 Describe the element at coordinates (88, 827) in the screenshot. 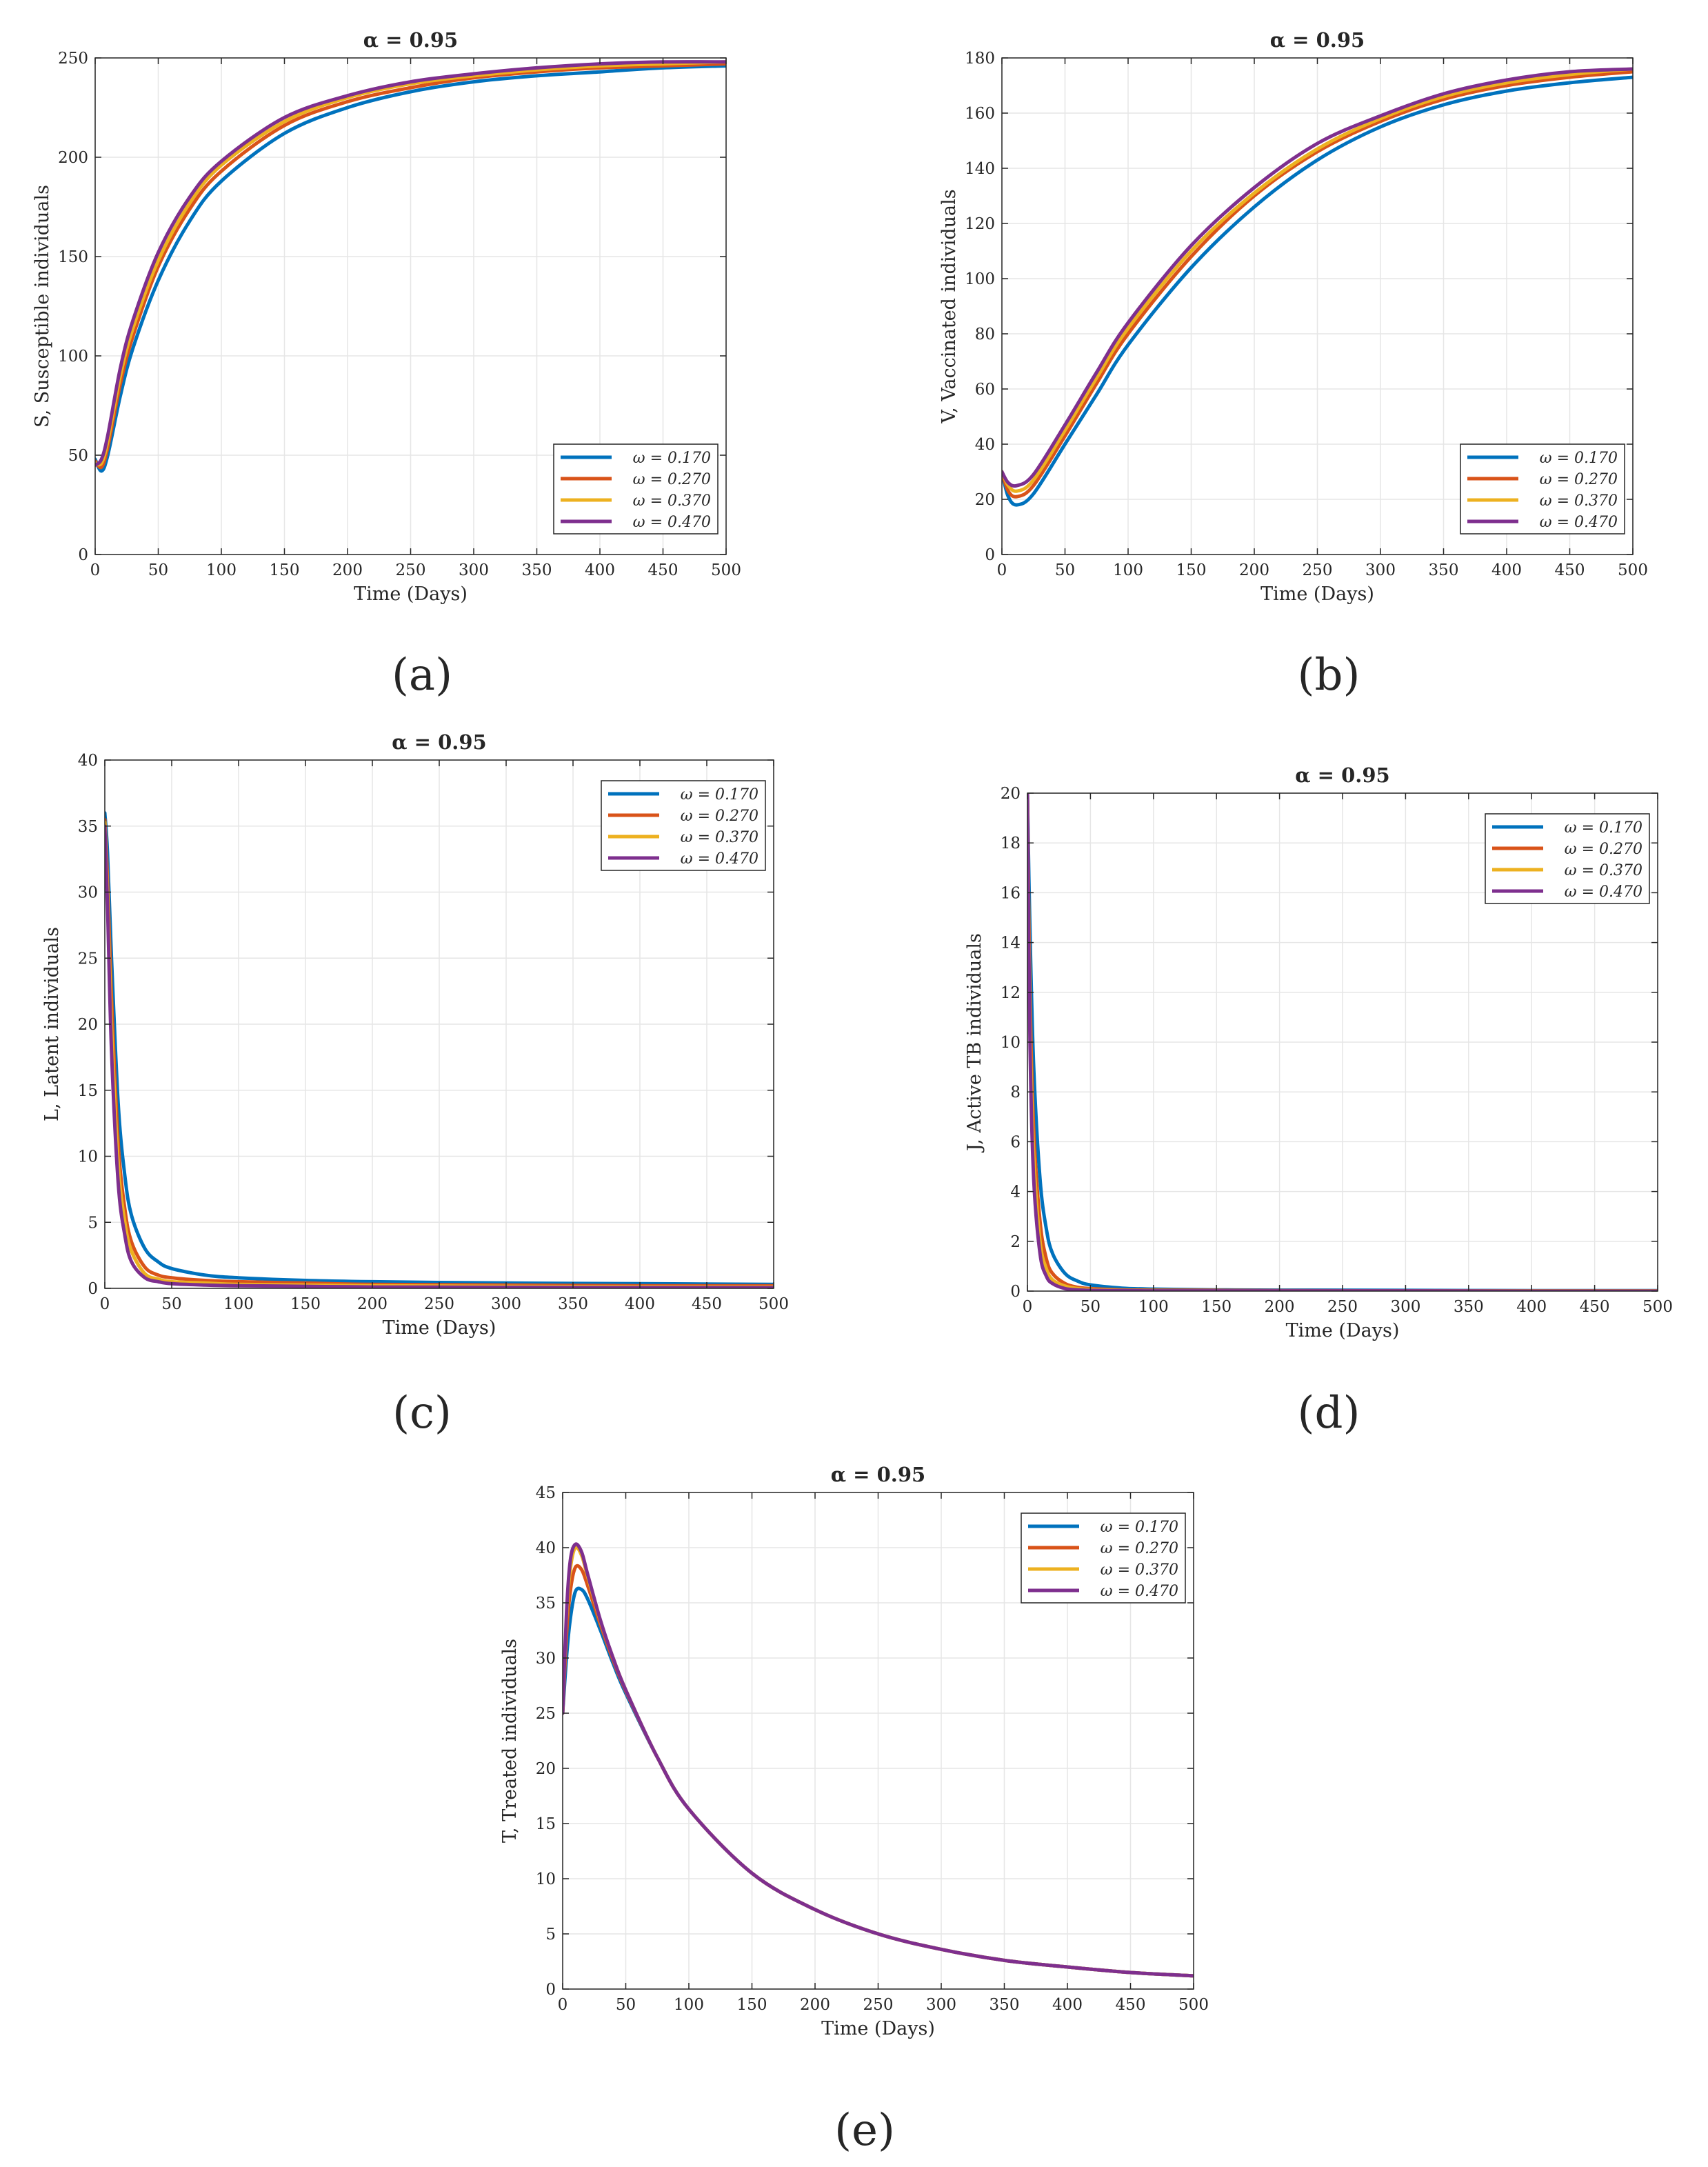

I see `y-tick-label: 35` at that location.